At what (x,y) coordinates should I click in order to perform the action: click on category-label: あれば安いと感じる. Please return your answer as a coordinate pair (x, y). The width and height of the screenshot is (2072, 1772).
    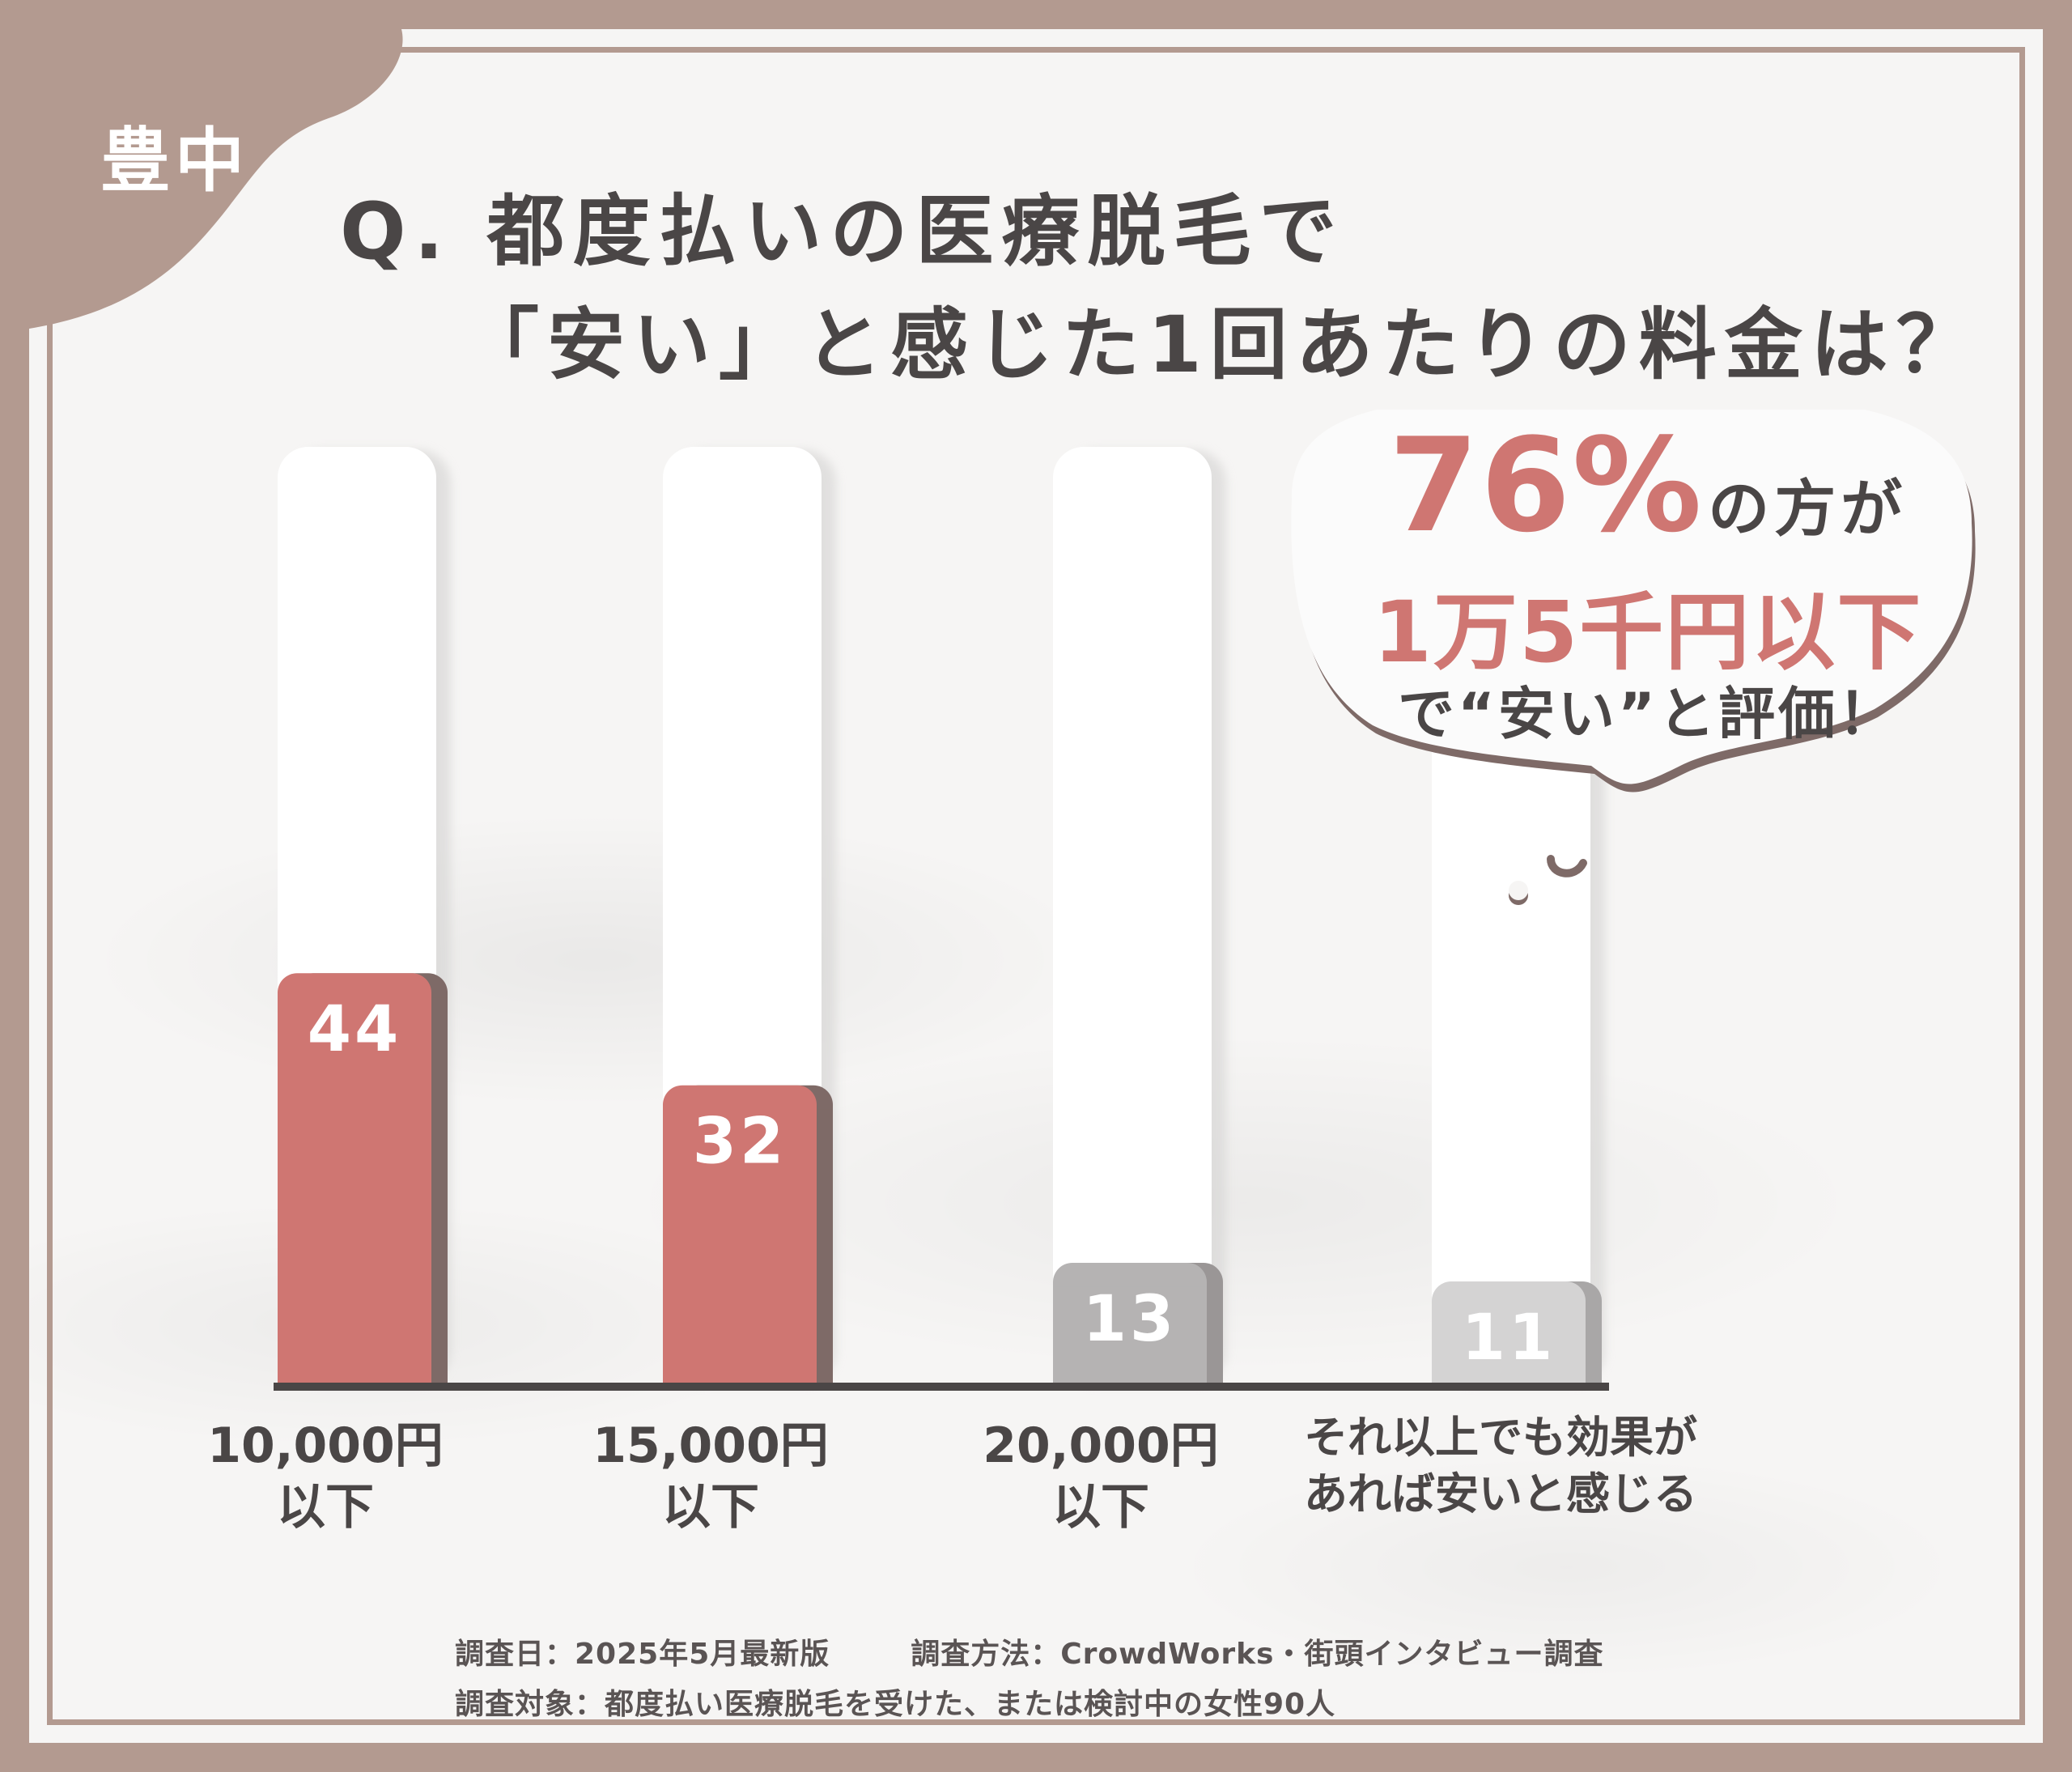
    Looking at the image, I should click on (1500, 1494).